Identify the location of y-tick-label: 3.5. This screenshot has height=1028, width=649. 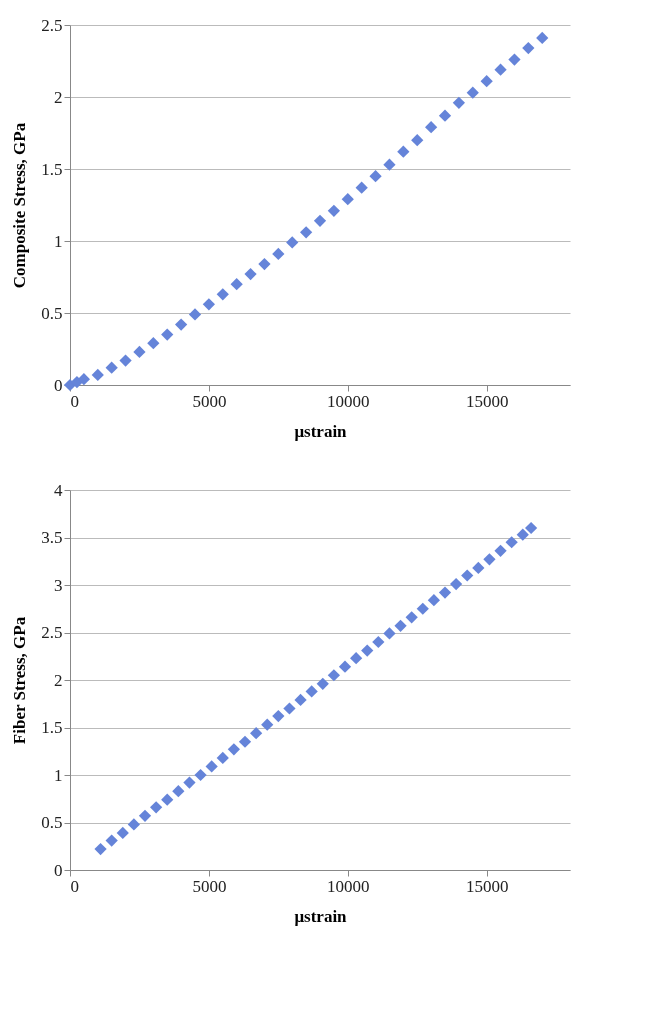
(52, 537).